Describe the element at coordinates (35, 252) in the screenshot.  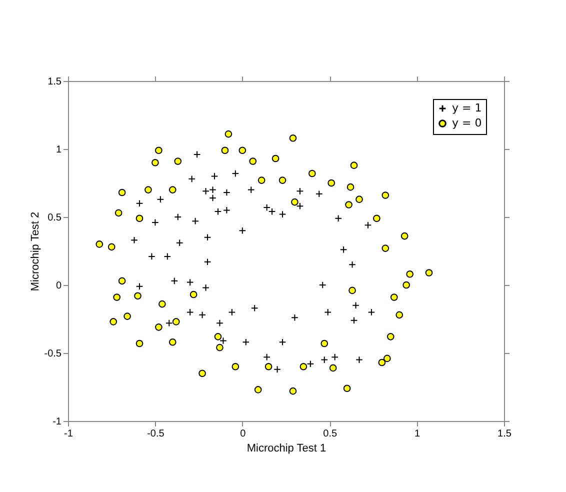
I see `y-axis-title: Microchip Test 2` at that location.